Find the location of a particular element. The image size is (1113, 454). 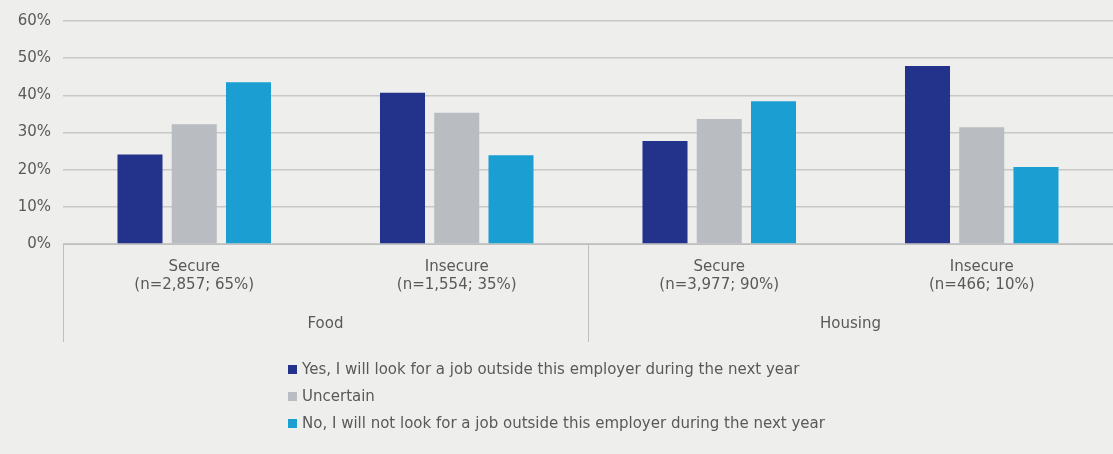

legend-label: Yes, I will look for a job outside this employer during the next year is located at coordinates (551, 369).